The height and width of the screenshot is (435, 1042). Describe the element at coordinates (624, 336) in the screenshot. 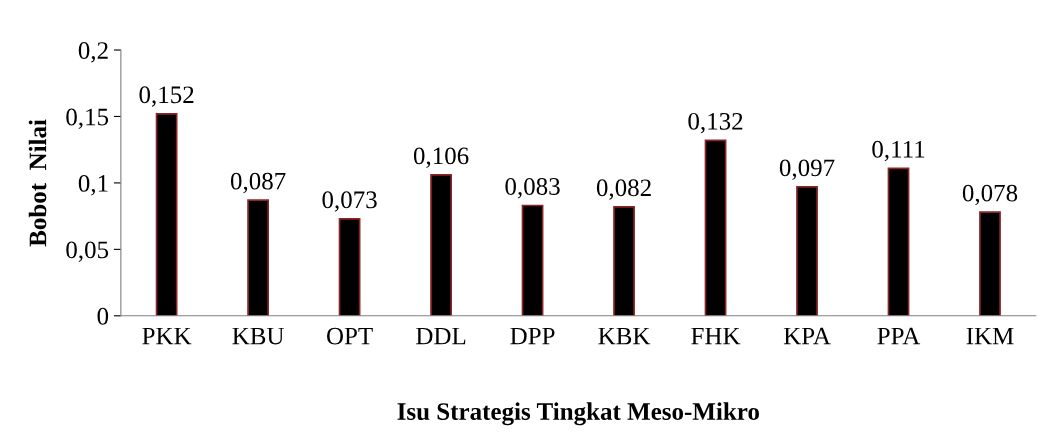

I see `x-tick-label: KBK` at that location.